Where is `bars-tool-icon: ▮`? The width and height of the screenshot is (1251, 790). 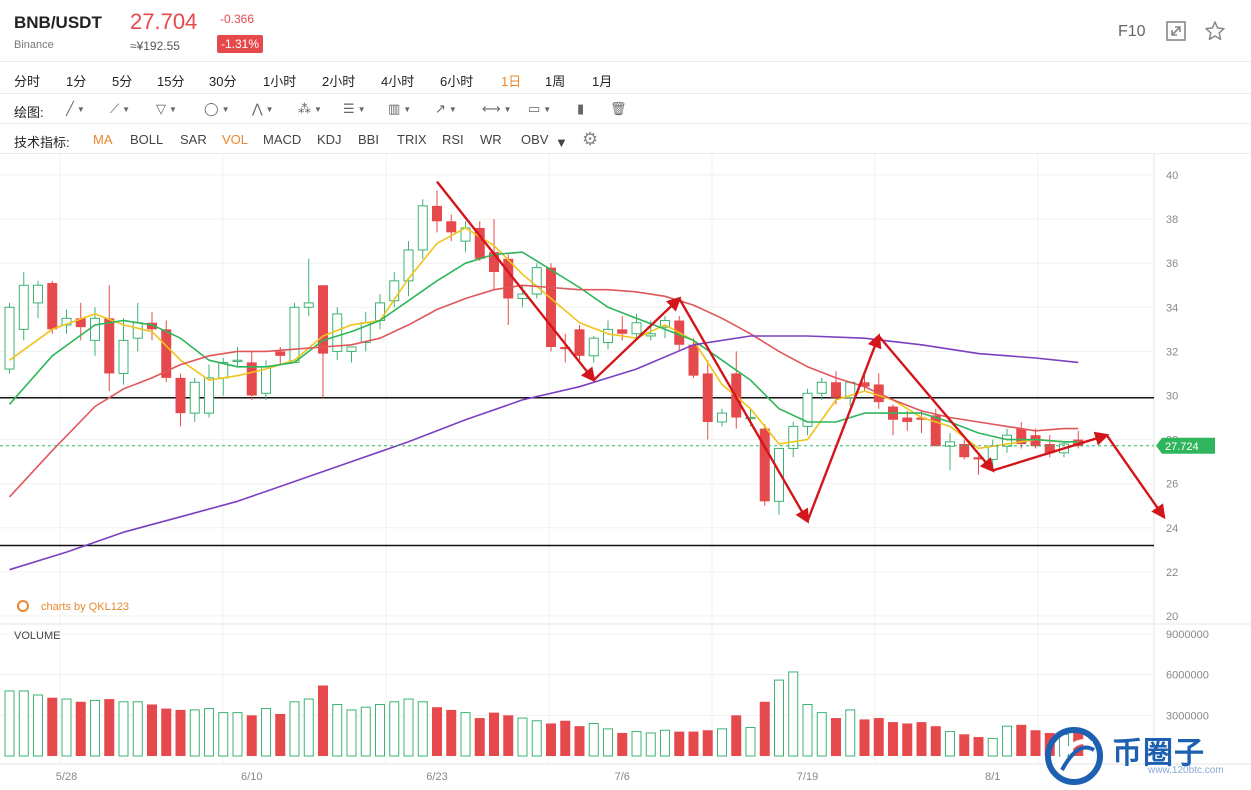
bars-tool-icon: ▮ is located at coordinates (580, 109).